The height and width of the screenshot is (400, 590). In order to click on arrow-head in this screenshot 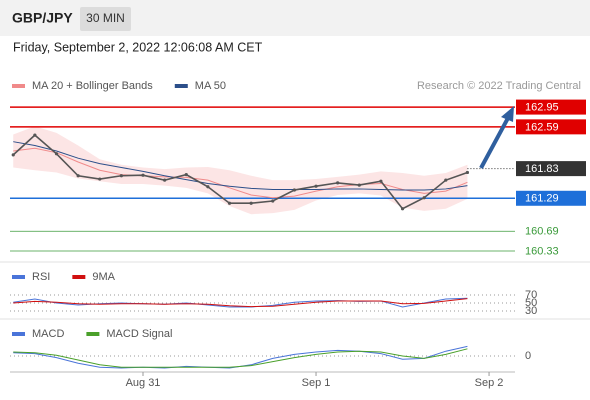, I will do `click(507, 114)`.